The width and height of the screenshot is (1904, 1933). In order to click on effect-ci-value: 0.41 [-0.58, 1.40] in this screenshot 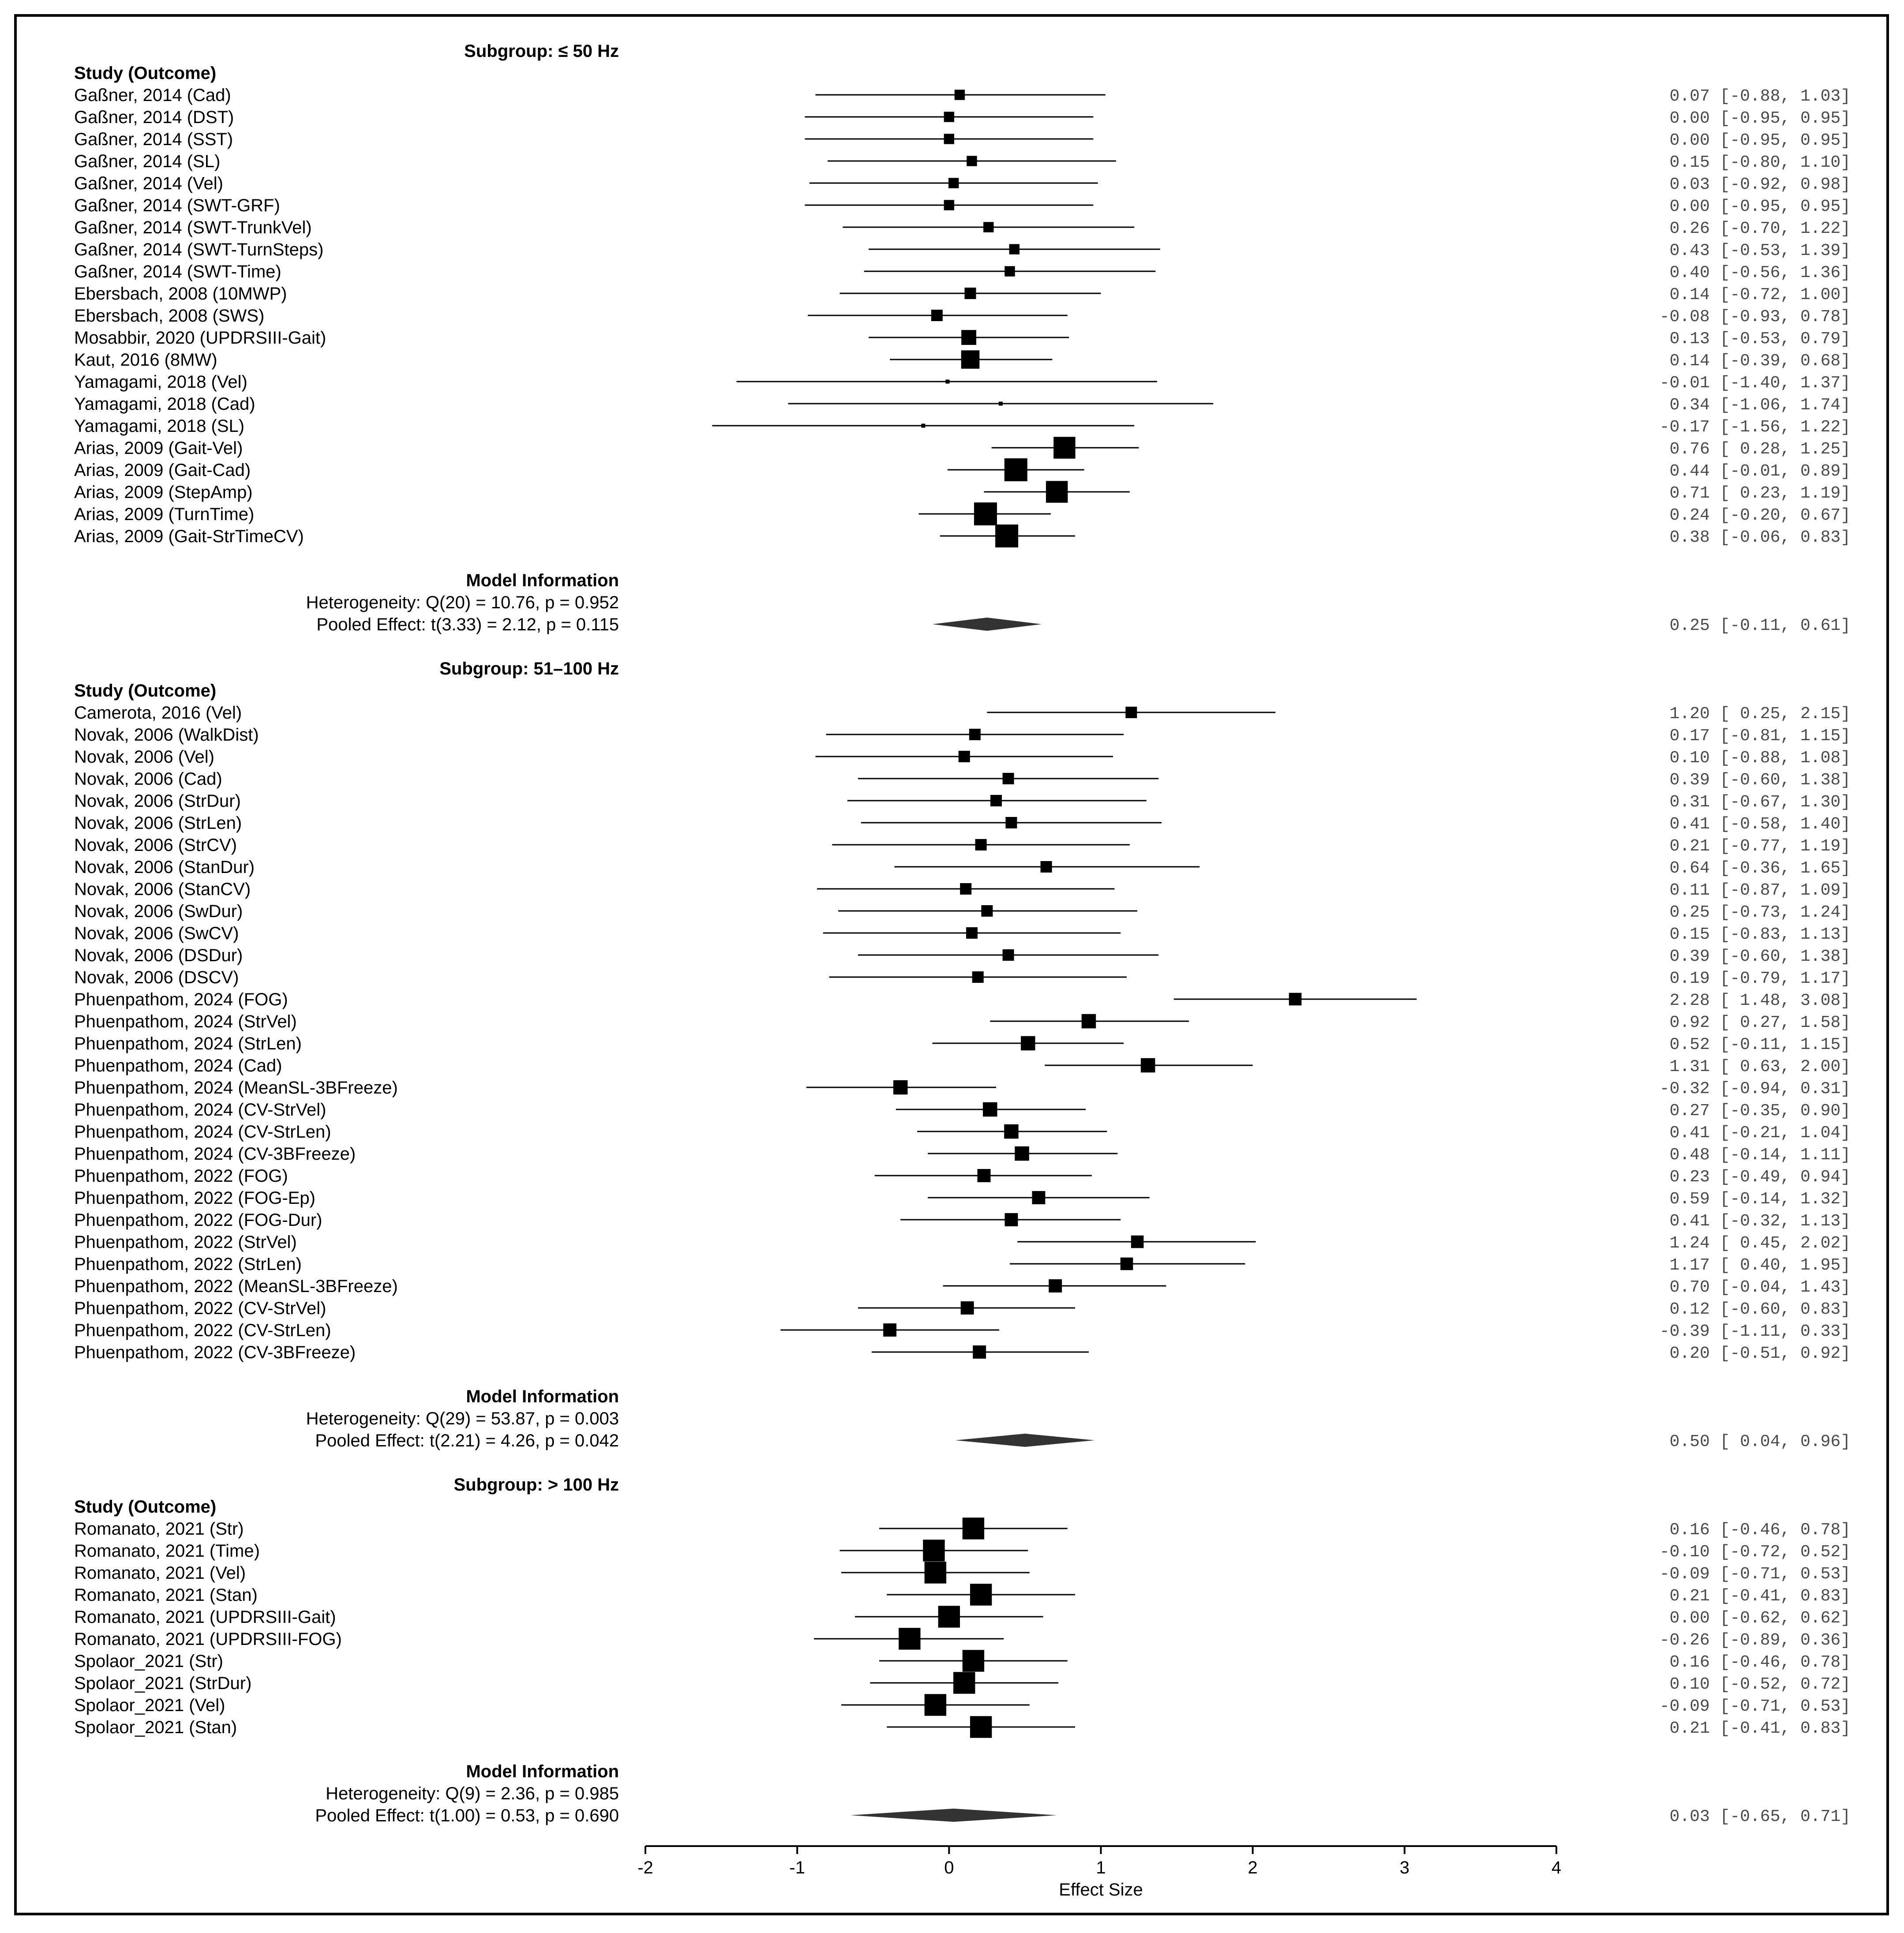, I will do `click(1760, 825)`.